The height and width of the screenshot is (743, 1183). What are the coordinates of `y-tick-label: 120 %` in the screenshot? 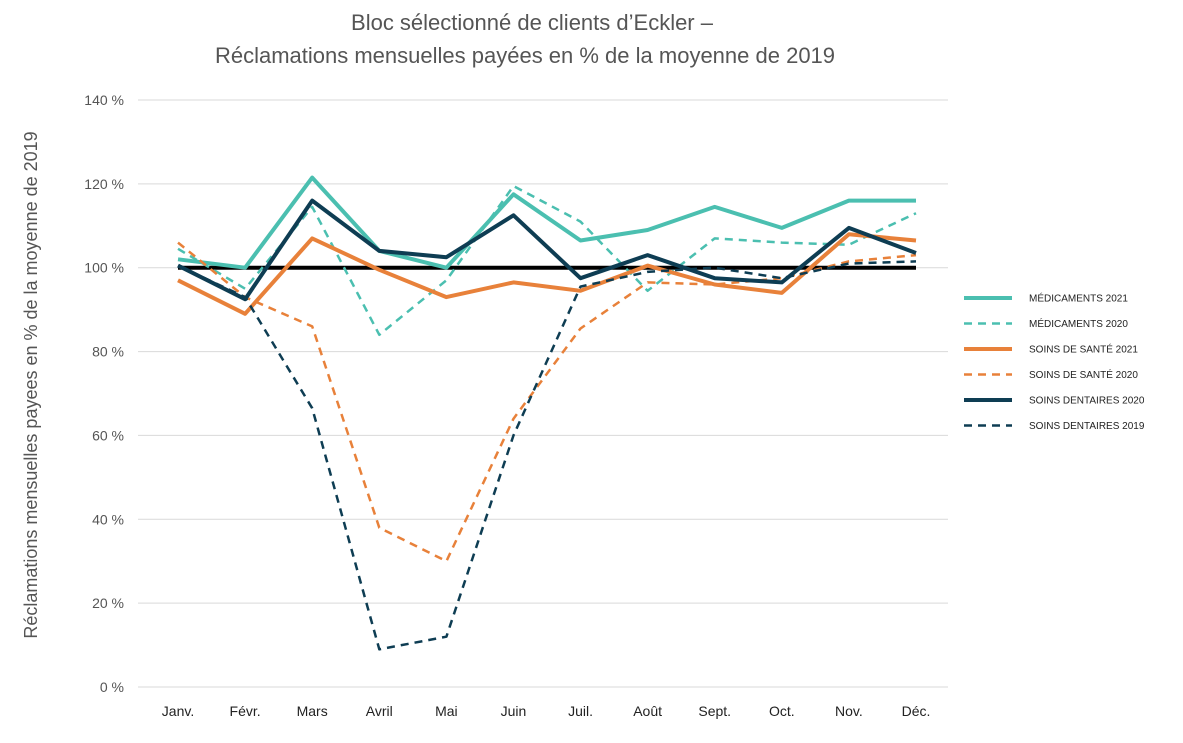 It's located at (104, 184).